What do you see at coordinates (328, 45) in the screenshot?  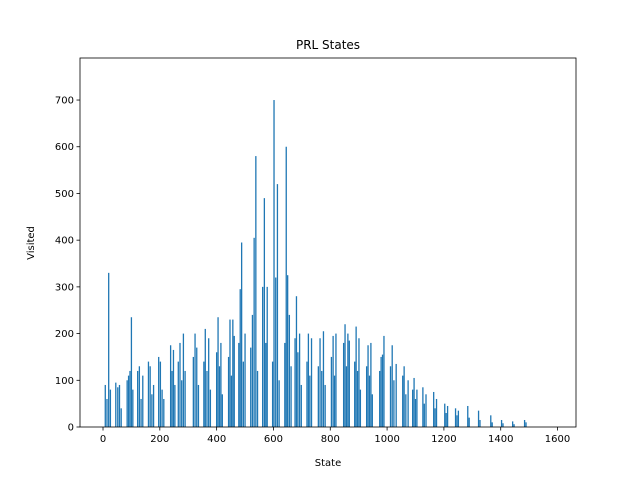 I see `chart-title: PRL States` at bounding box center [328, 45].